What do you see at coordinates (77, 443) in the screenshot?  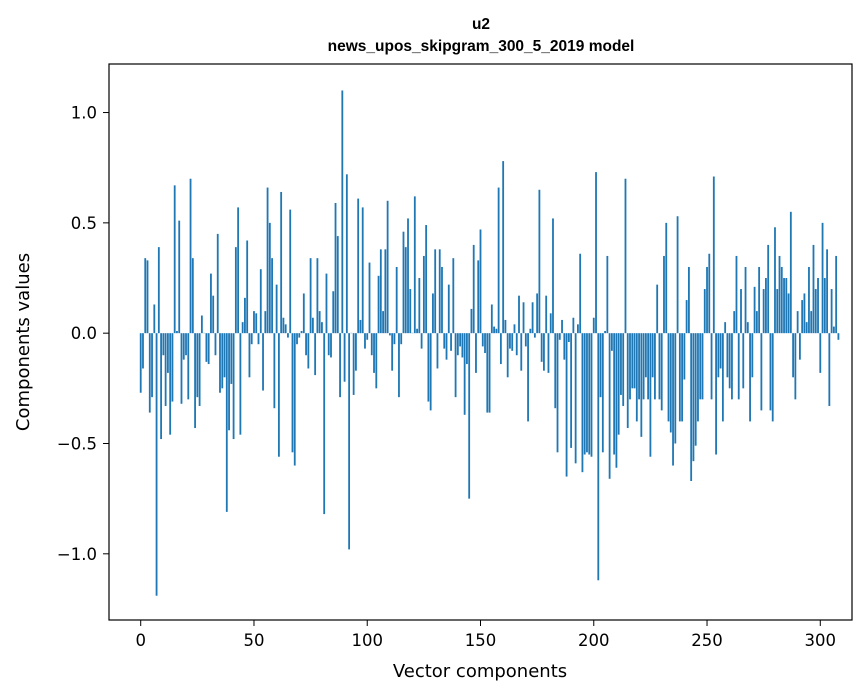 I see `y-tick-label: −0.5` at bounding box center [77, 443].